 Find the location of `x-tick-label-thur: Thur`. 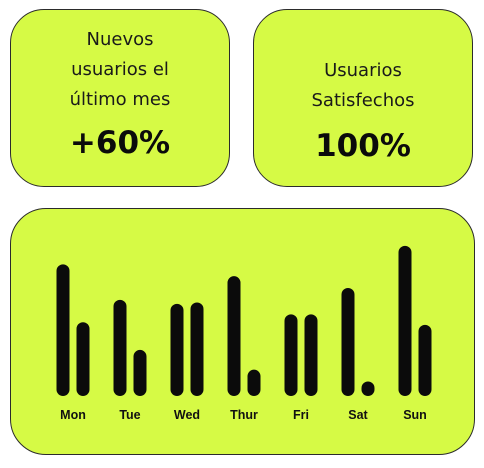

x-tick-label-thur: Thur is located at coordinates (244, 415).